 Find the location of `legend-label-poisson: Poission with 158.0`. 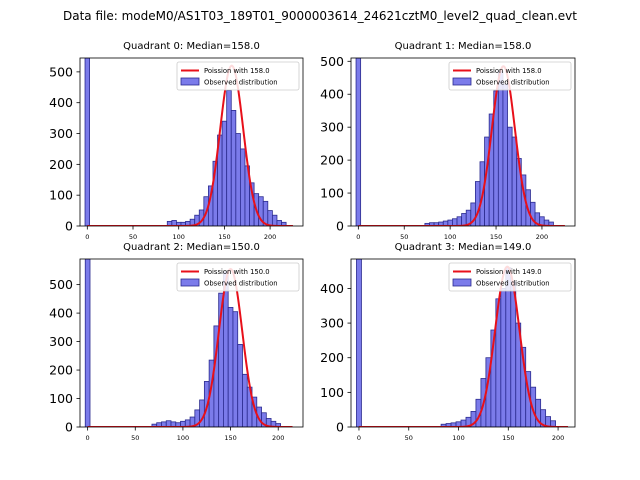

legend-label-poisson: Poission with 158.0 is located at coordinates (509, 71).